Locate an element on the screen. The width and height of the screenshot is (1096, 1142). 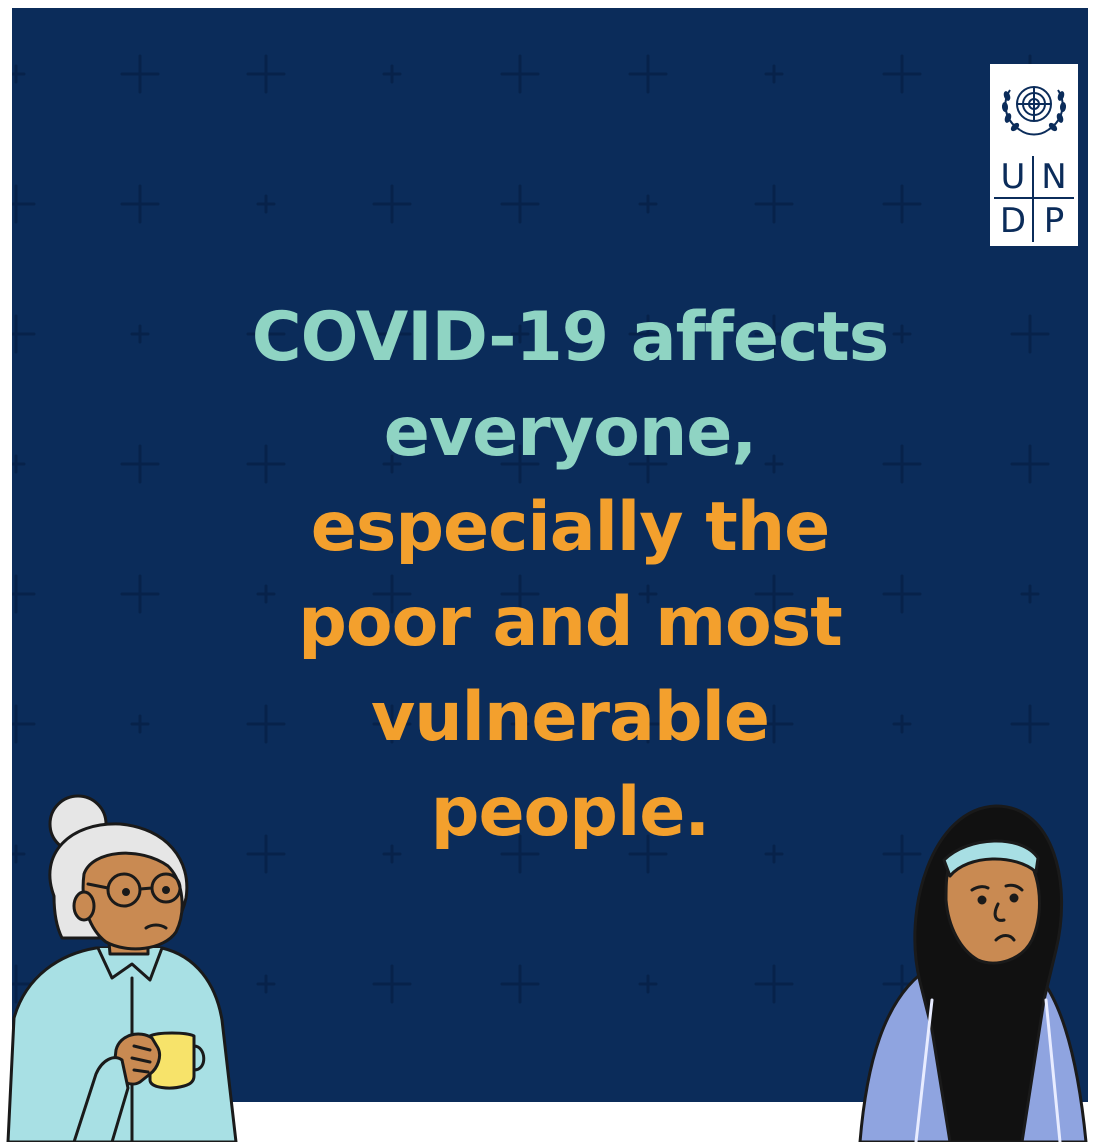
undp-letter-grid: U N D P is located at coordinates (1034, 199).